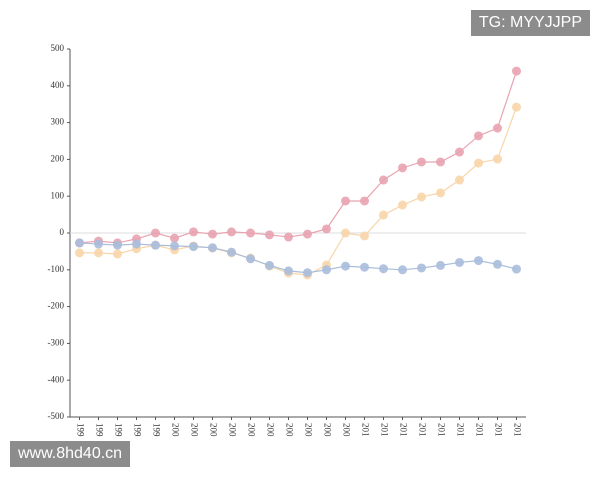 This screenshot has height=480, width=600. Describe the element at coordinates (62, 232) in the screenshot. I see `y-tick-label: 0` at that location.